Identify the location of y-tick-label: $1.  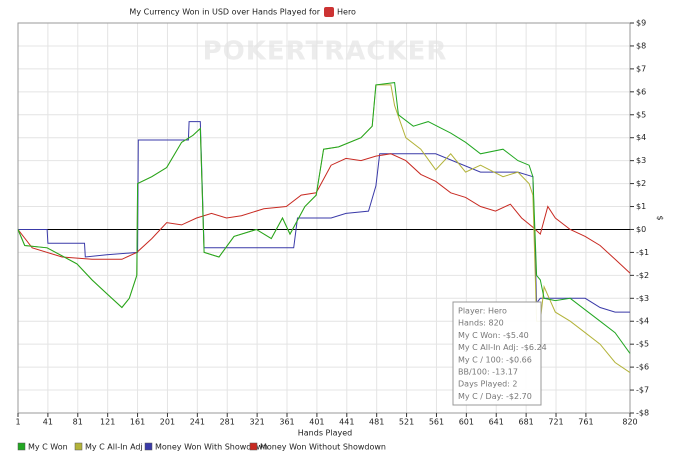
(641, 206).